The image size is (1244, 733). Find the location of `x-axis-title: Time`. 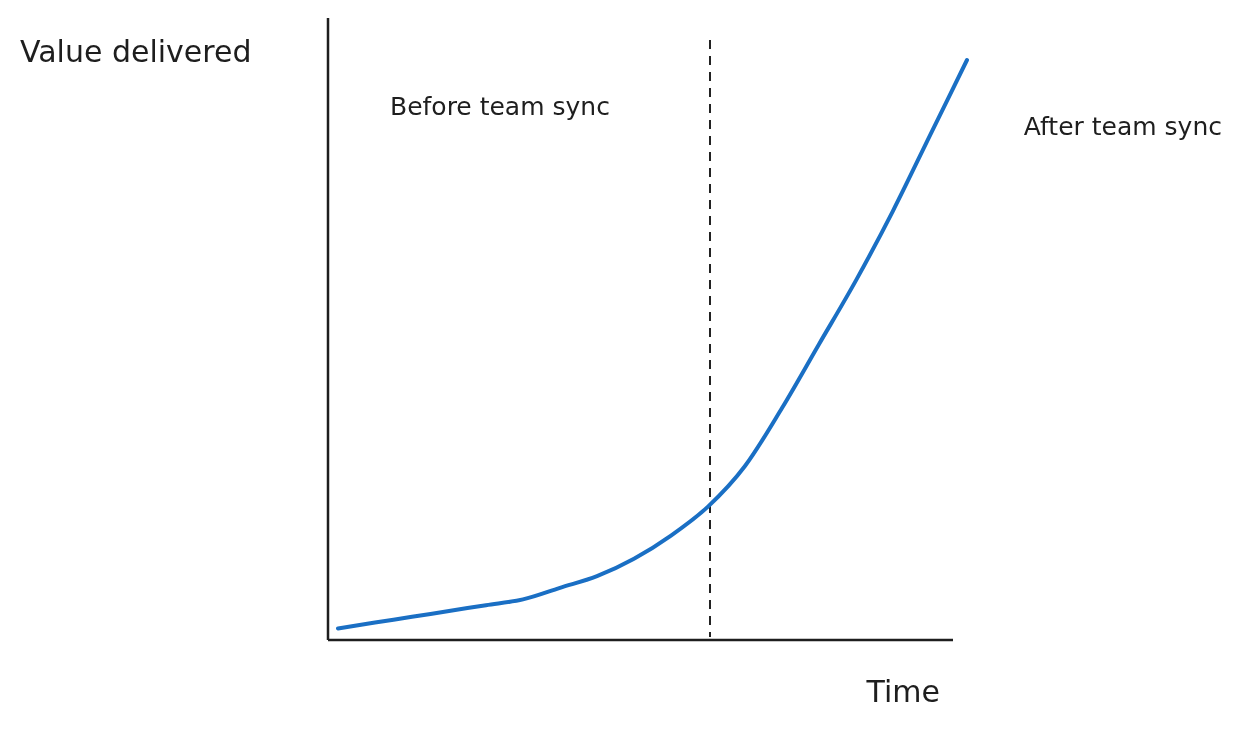

x-axis-title: Time is located at coordinates (902, 691).